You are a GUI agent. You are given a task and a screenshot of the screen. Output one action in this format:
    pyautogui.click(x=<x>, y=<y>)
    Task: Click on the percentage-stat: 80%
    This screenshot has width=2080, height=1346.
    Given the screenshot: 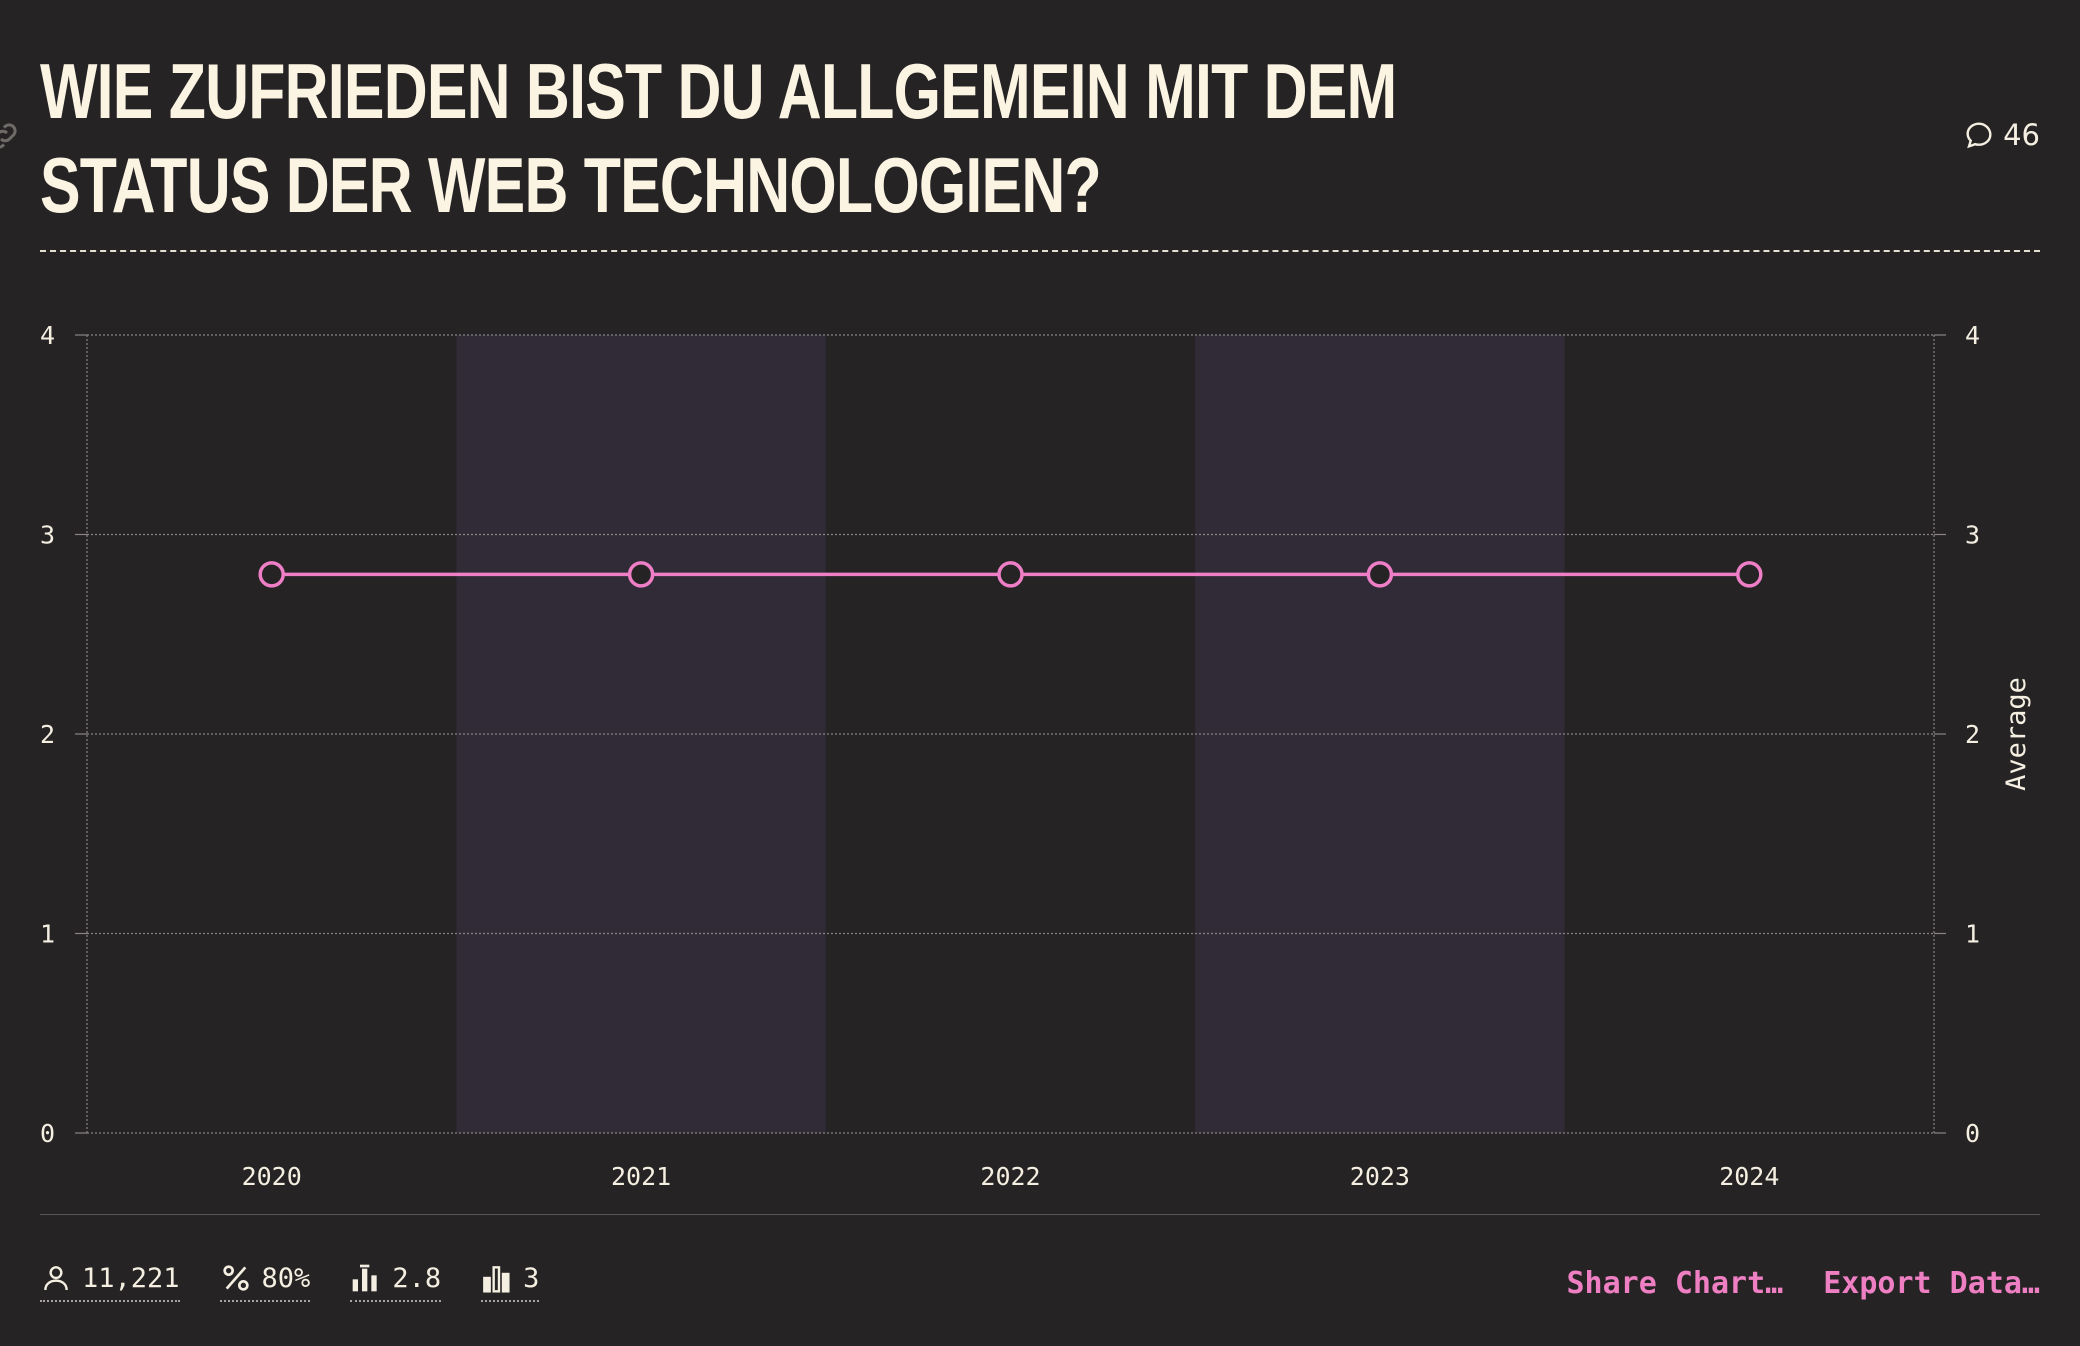 What is the action you would take?
    pyautogui.click(x=265, y=1282)
    